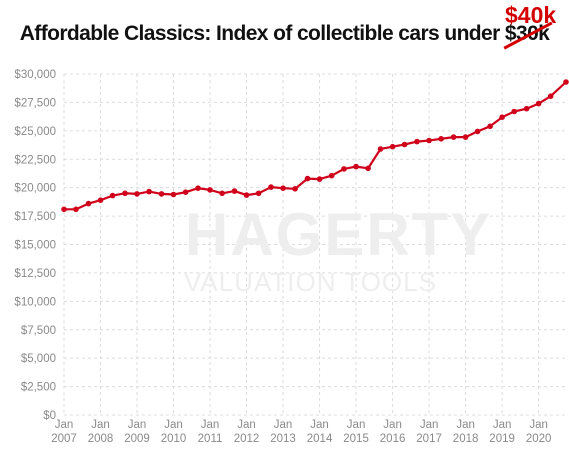 This screenshot has width=569, height=456. Describe the element at coordinates (210, 439) in the screenshot. I see `x-tick-year: 2011` at that location.